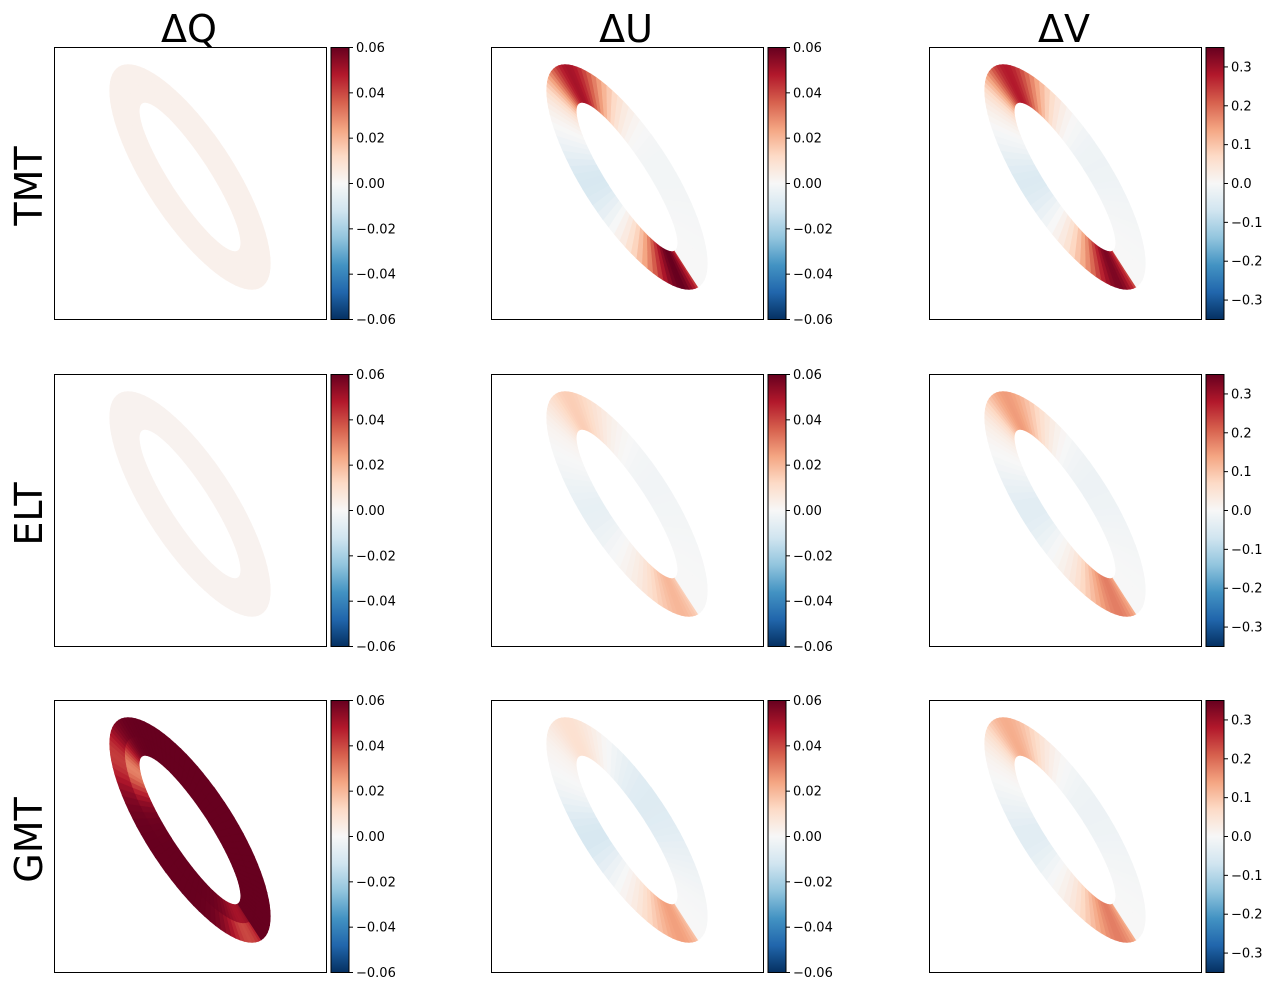 The image size is (1278, 990). Describe the element at coordinates (1064, 29) in the screenshot. I see `col-title-dv: ΔV` at that location.